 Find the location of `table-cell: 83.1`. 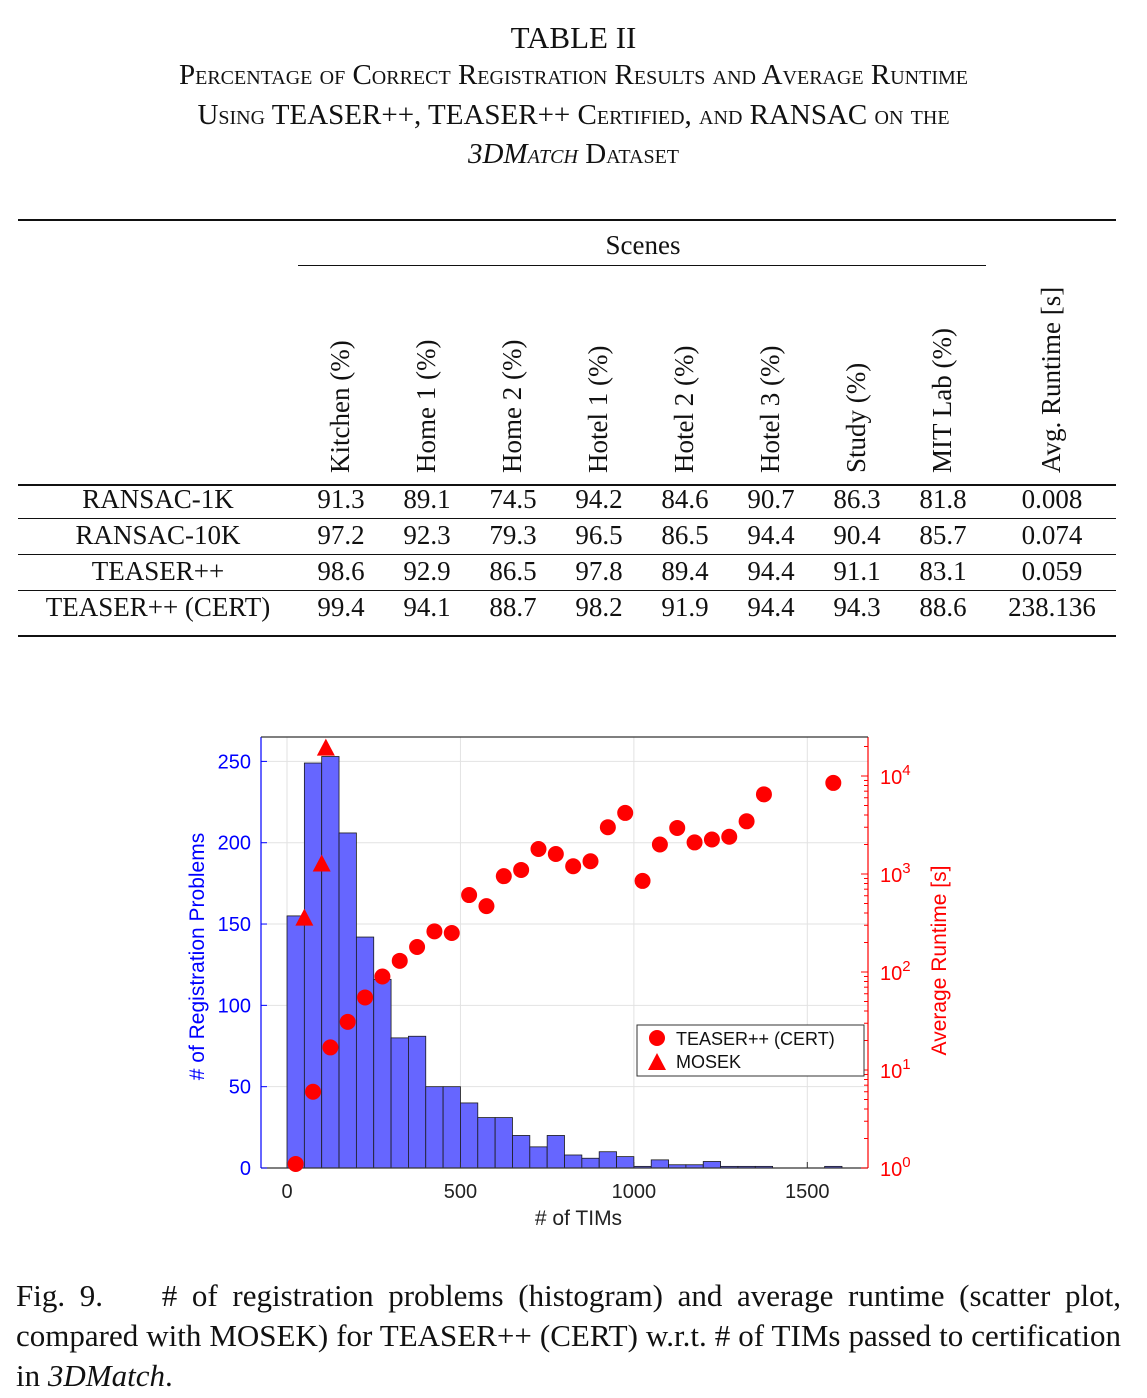

table-cell: 83.1 is located at coordinates (943, 571).